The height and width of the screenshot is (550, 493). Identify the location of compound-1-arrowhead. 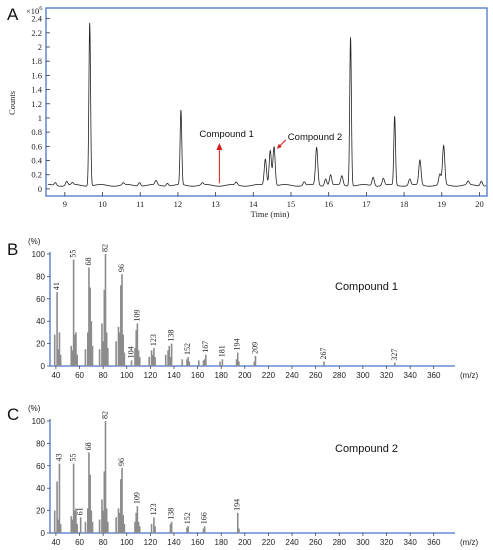
(219, 146).